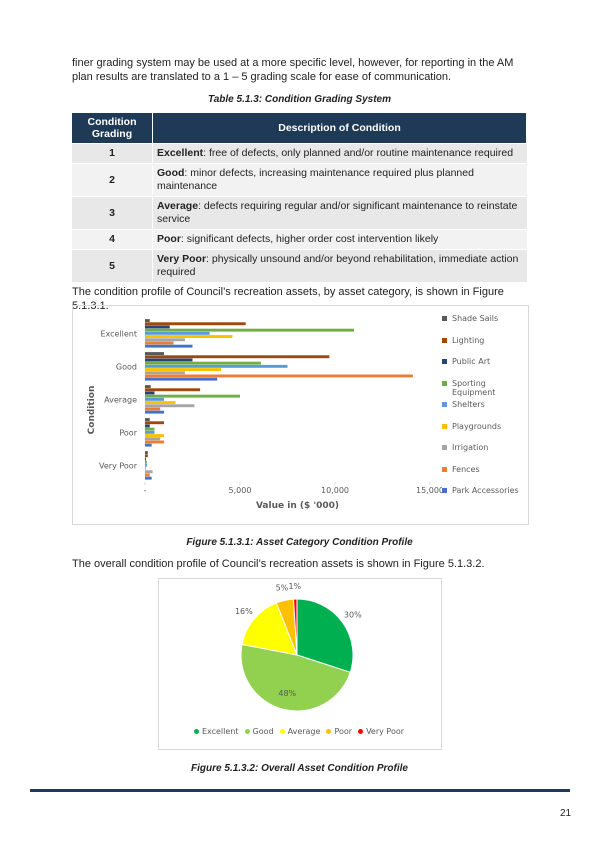 This screenshot has height=848, width=599. I want to click on header-cell: Condition Grading, so click(112, 128).